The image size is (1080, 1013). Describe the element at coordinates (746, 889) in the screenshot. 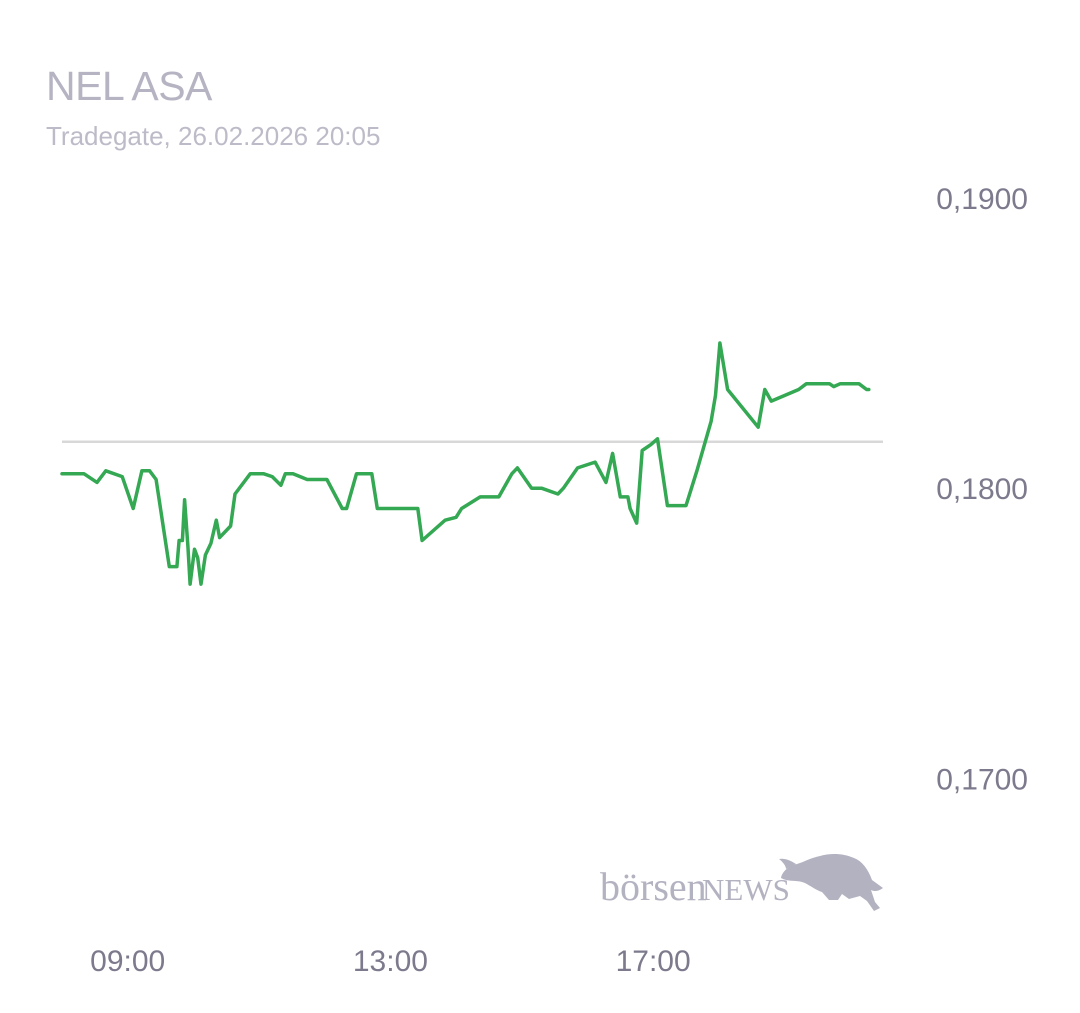

I see `logo-text-news: NEWS` at that location.